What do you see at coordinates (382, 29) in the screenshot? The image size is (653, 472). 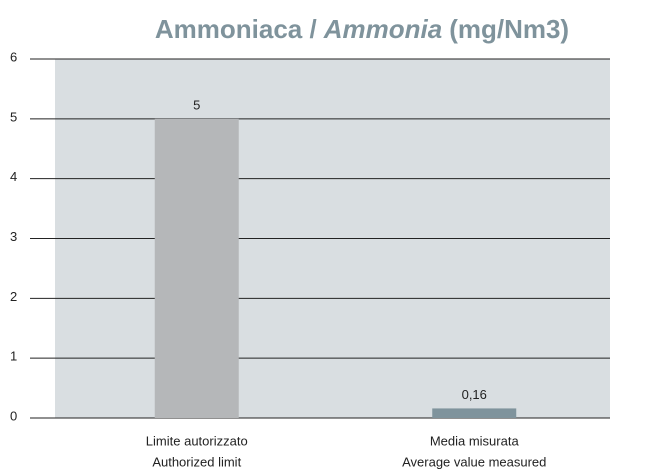 I see `title-part: Ammonia` at bounding box center [382, 29].